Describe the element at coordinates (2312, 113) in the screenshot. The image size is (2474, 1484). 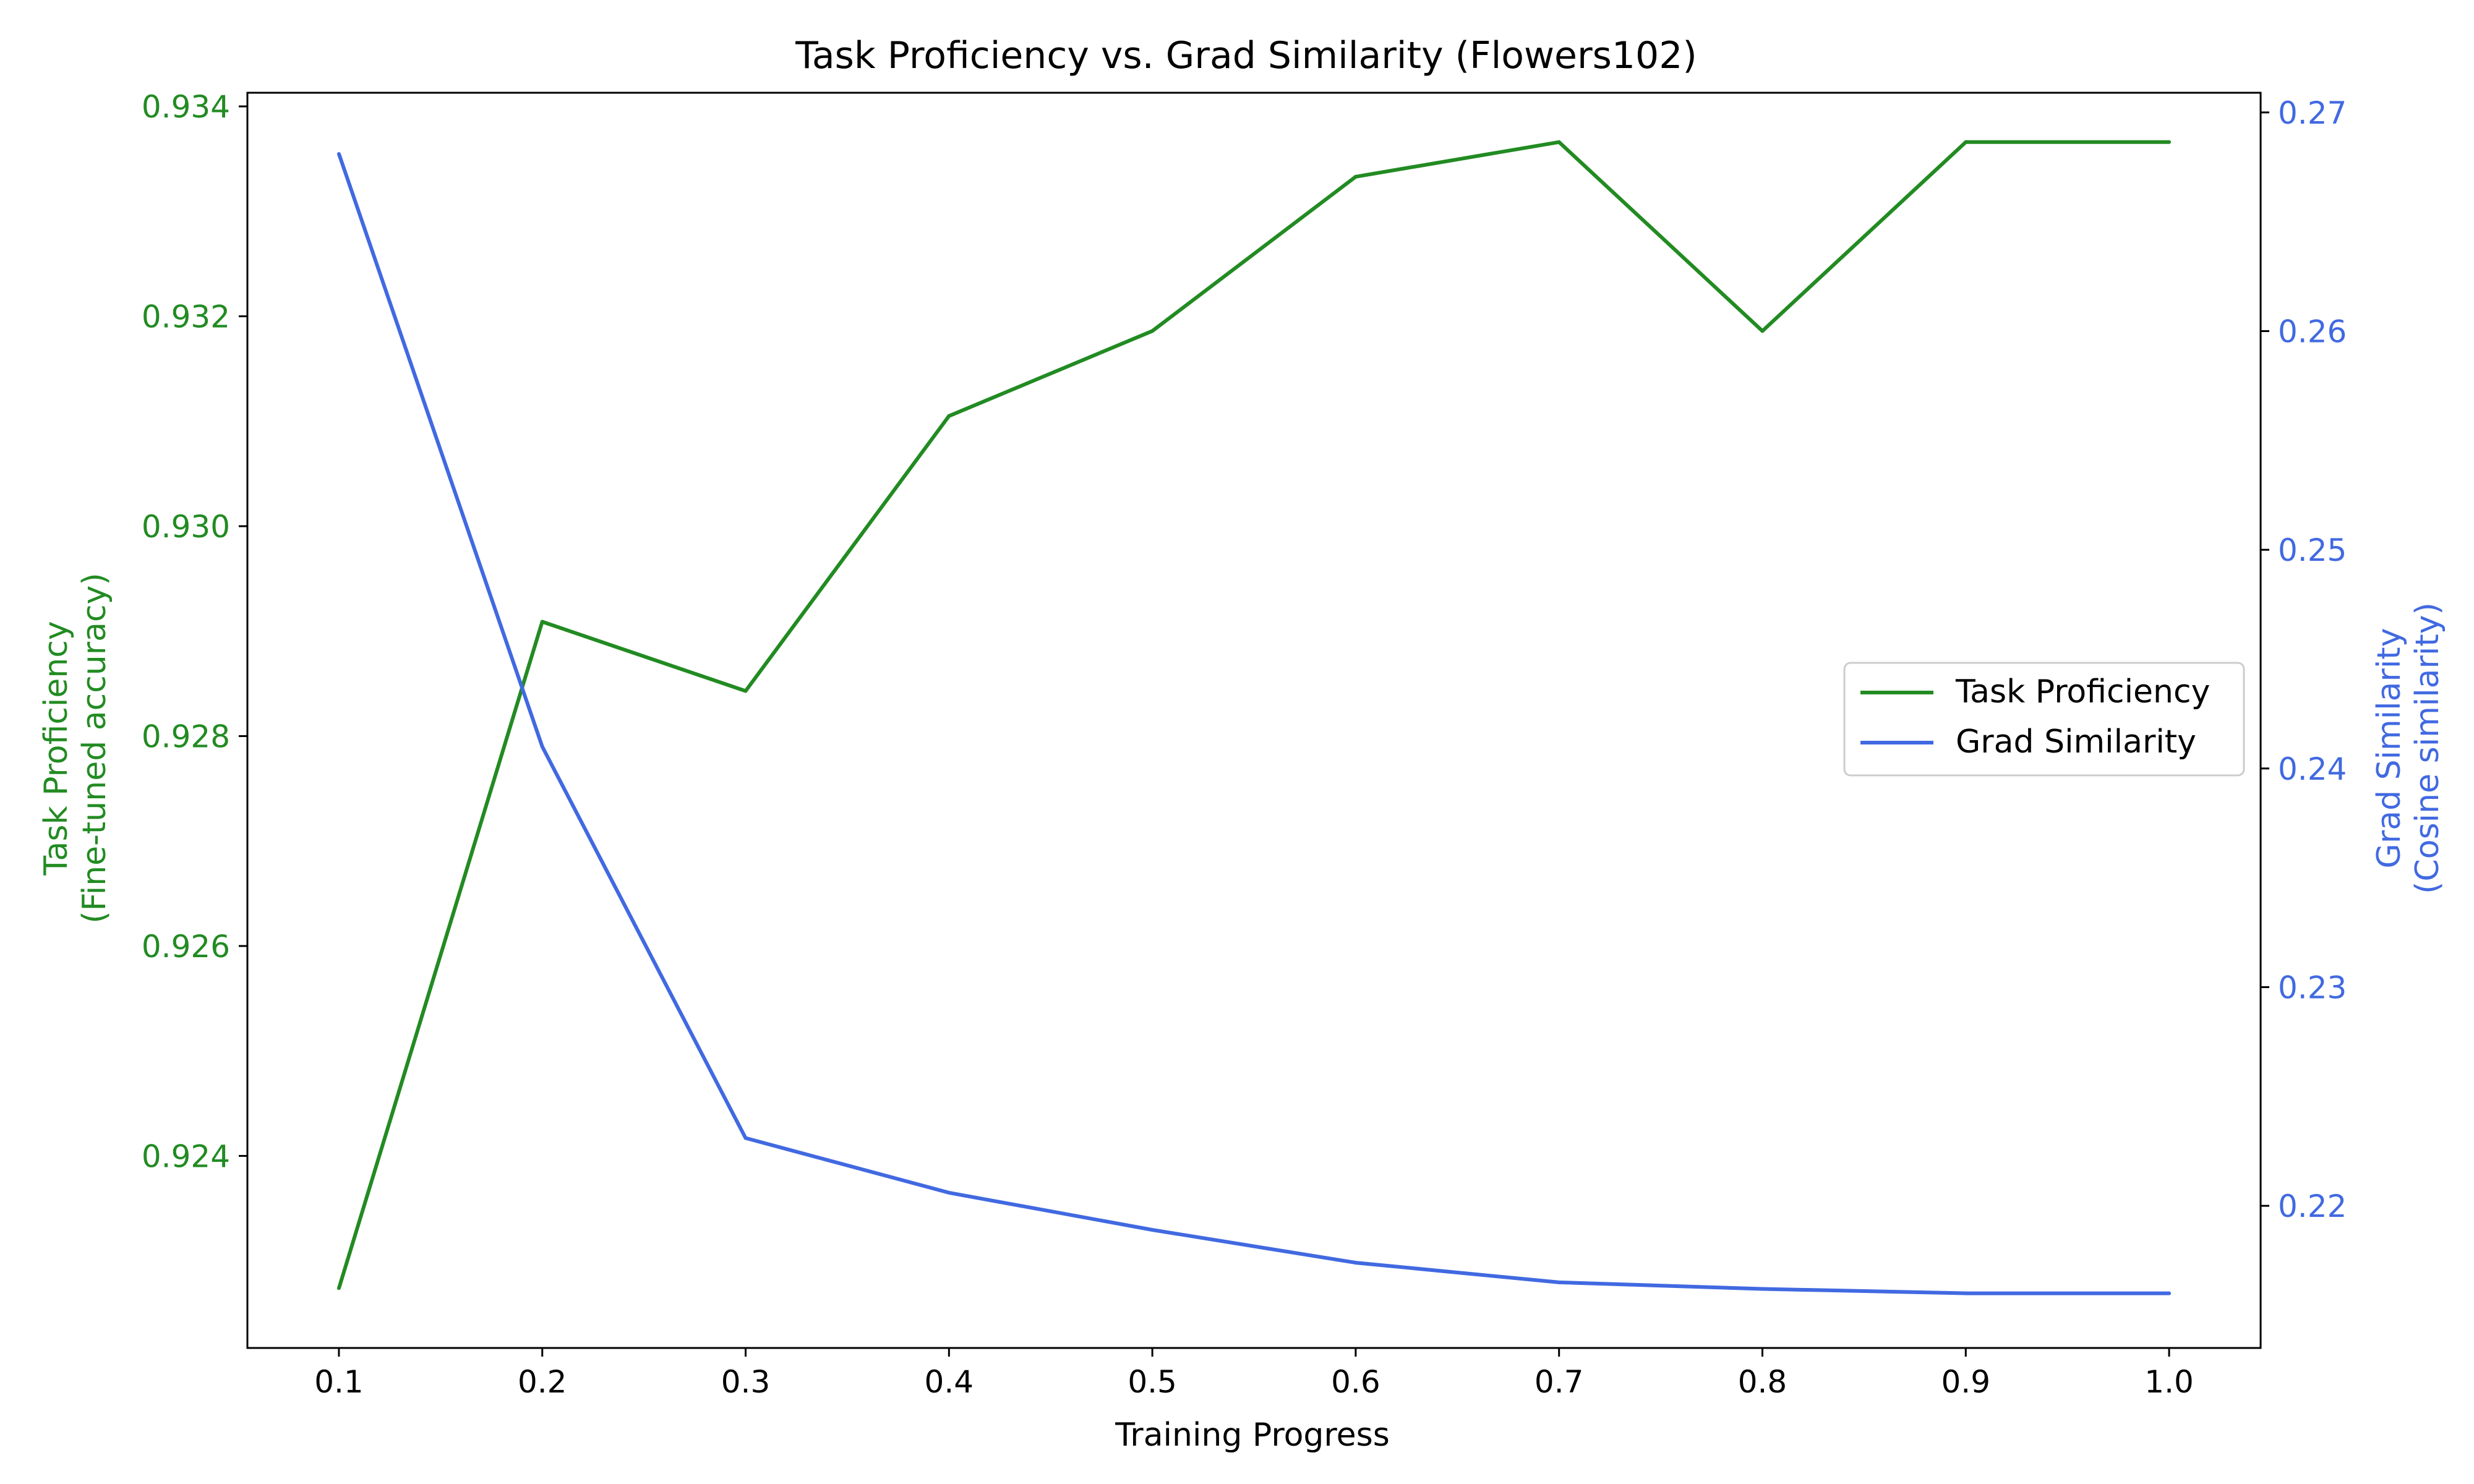
I see `y-right-tick-label: 0.27` at that location.